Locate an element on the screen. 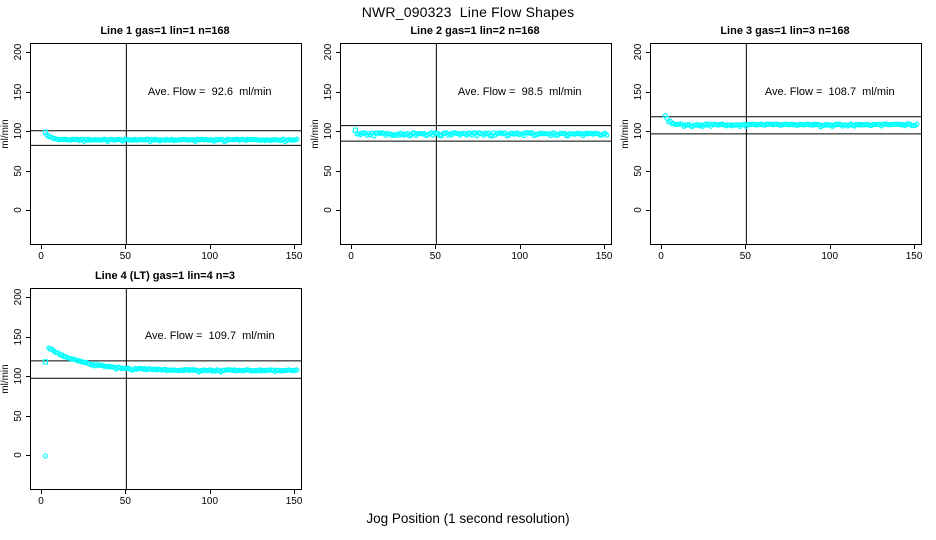  plot-title-1: Line 1 gas=1 lin=1 n=168 is located at coordinates (165, 31).